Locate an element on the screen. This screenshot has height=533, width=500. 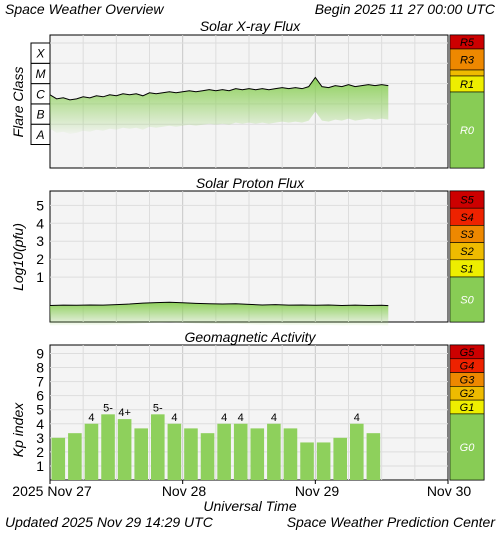
xray-scale-label: R1 is located at coordinates (467, 85).